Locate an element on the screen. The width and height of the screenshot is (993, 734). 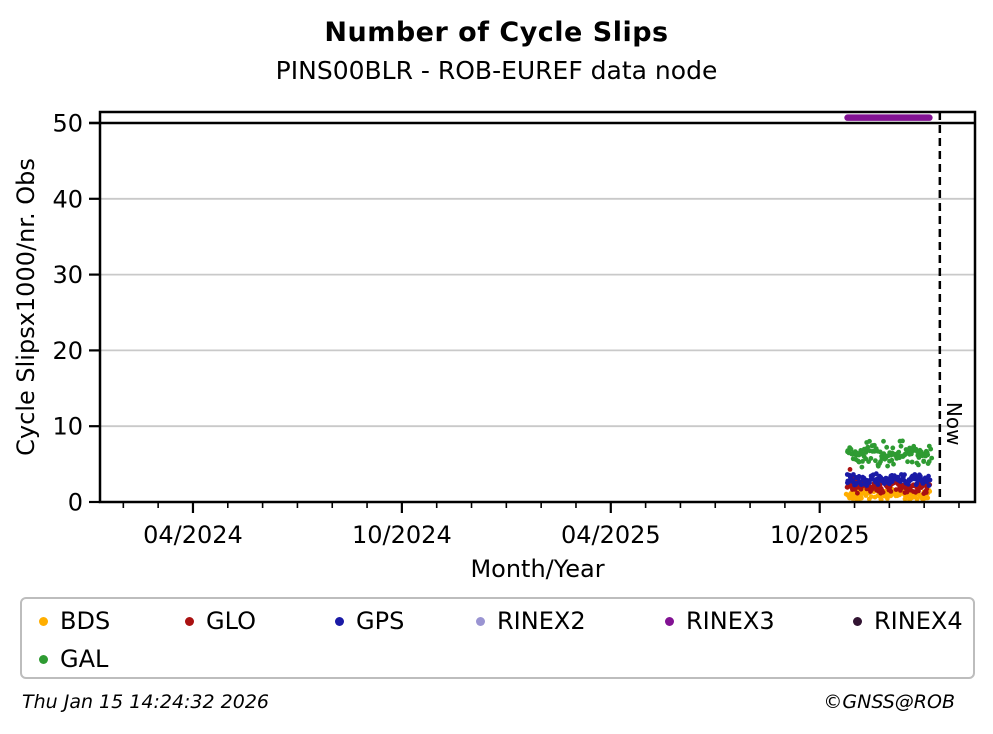
copyright-credit: ©GNSS@ROB is located at coordinates (889, 702).